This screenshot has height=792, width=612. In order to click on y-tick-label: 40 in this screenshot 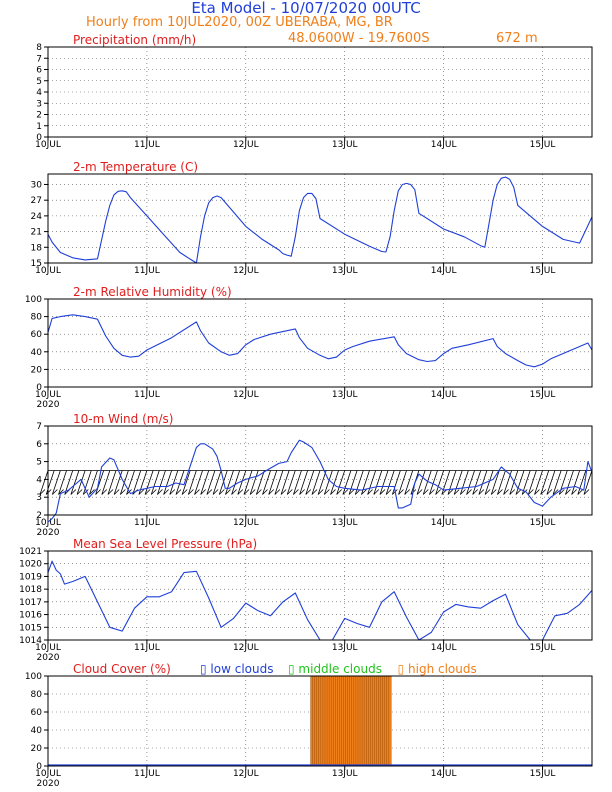, I will do `click(37, 731)`.